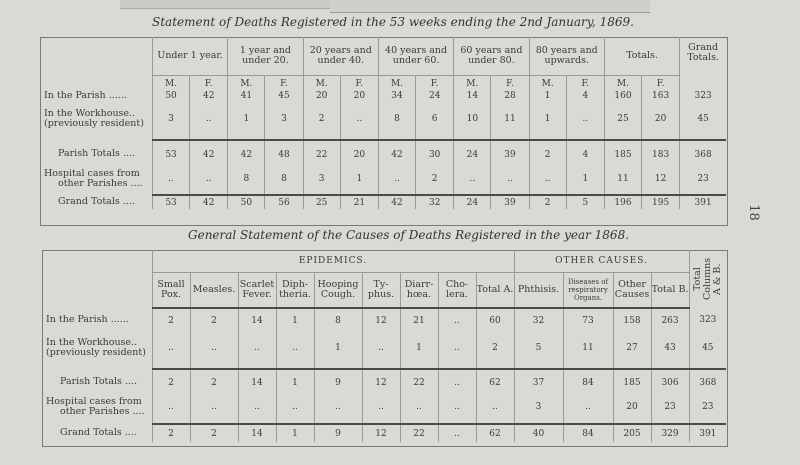 The width and height of the screenshot is (800, 465). Describe the element at coordinates (321, 202) in the screenshot. I see `value-cell: 25` at that location.